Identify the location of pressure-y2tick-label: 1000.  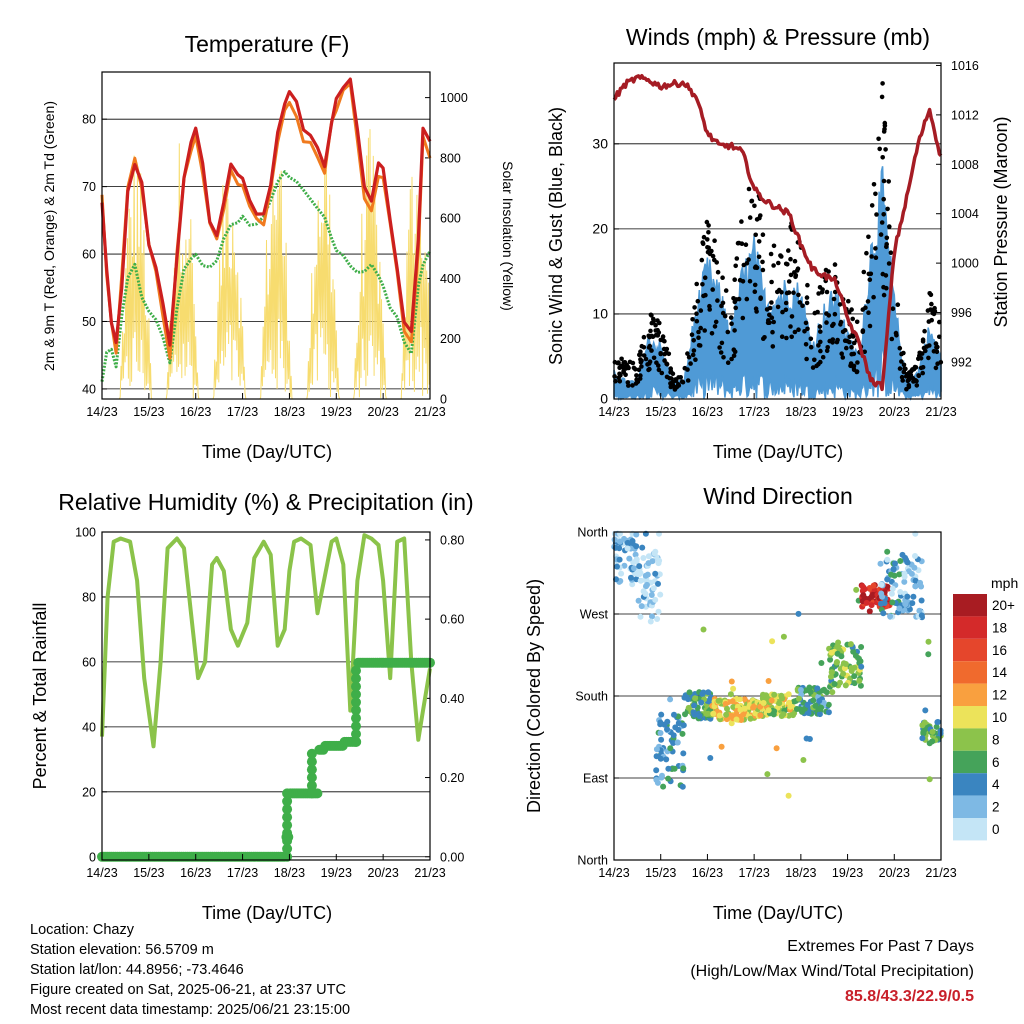
(965, 264).